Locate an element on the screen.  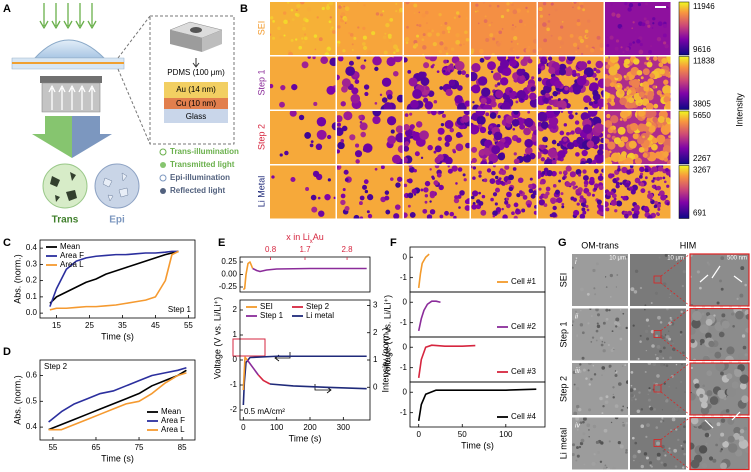
y-tick-label: 0.00 is located at coordinates (229, 274).